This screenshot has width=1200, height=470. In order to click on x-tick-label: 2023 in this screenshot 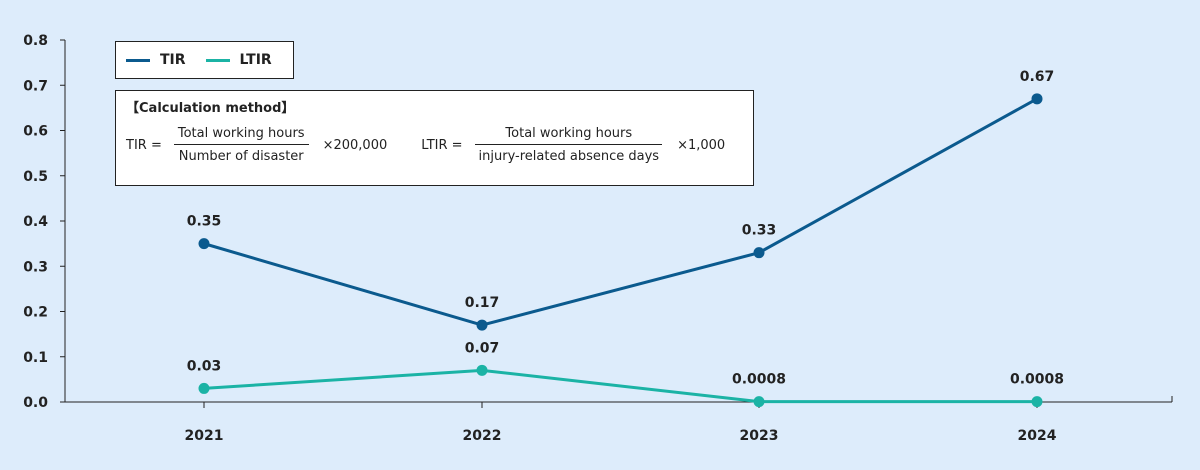, I will do `click(759, 436)`.